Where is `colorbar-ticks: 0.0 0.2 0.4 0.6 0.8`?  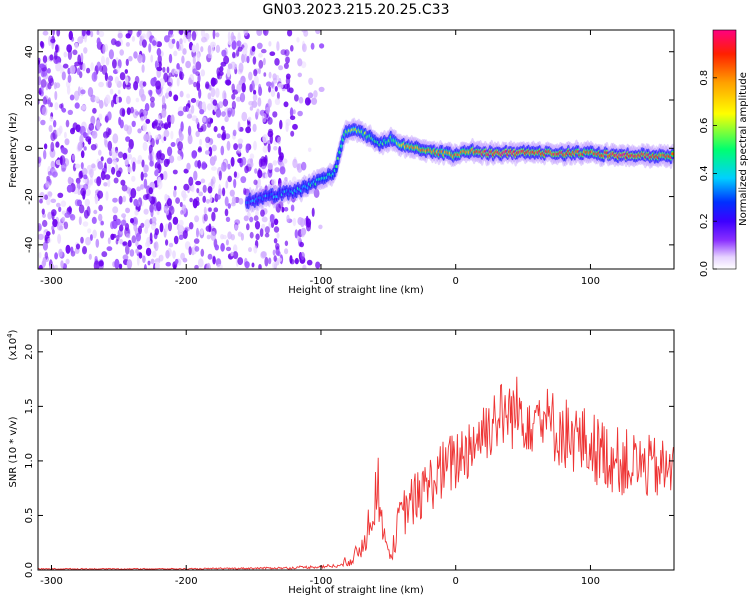 colorbar-ticks: 0.0 0.2 0.4 0.6 0.8 is located at coordinates (708, 173).